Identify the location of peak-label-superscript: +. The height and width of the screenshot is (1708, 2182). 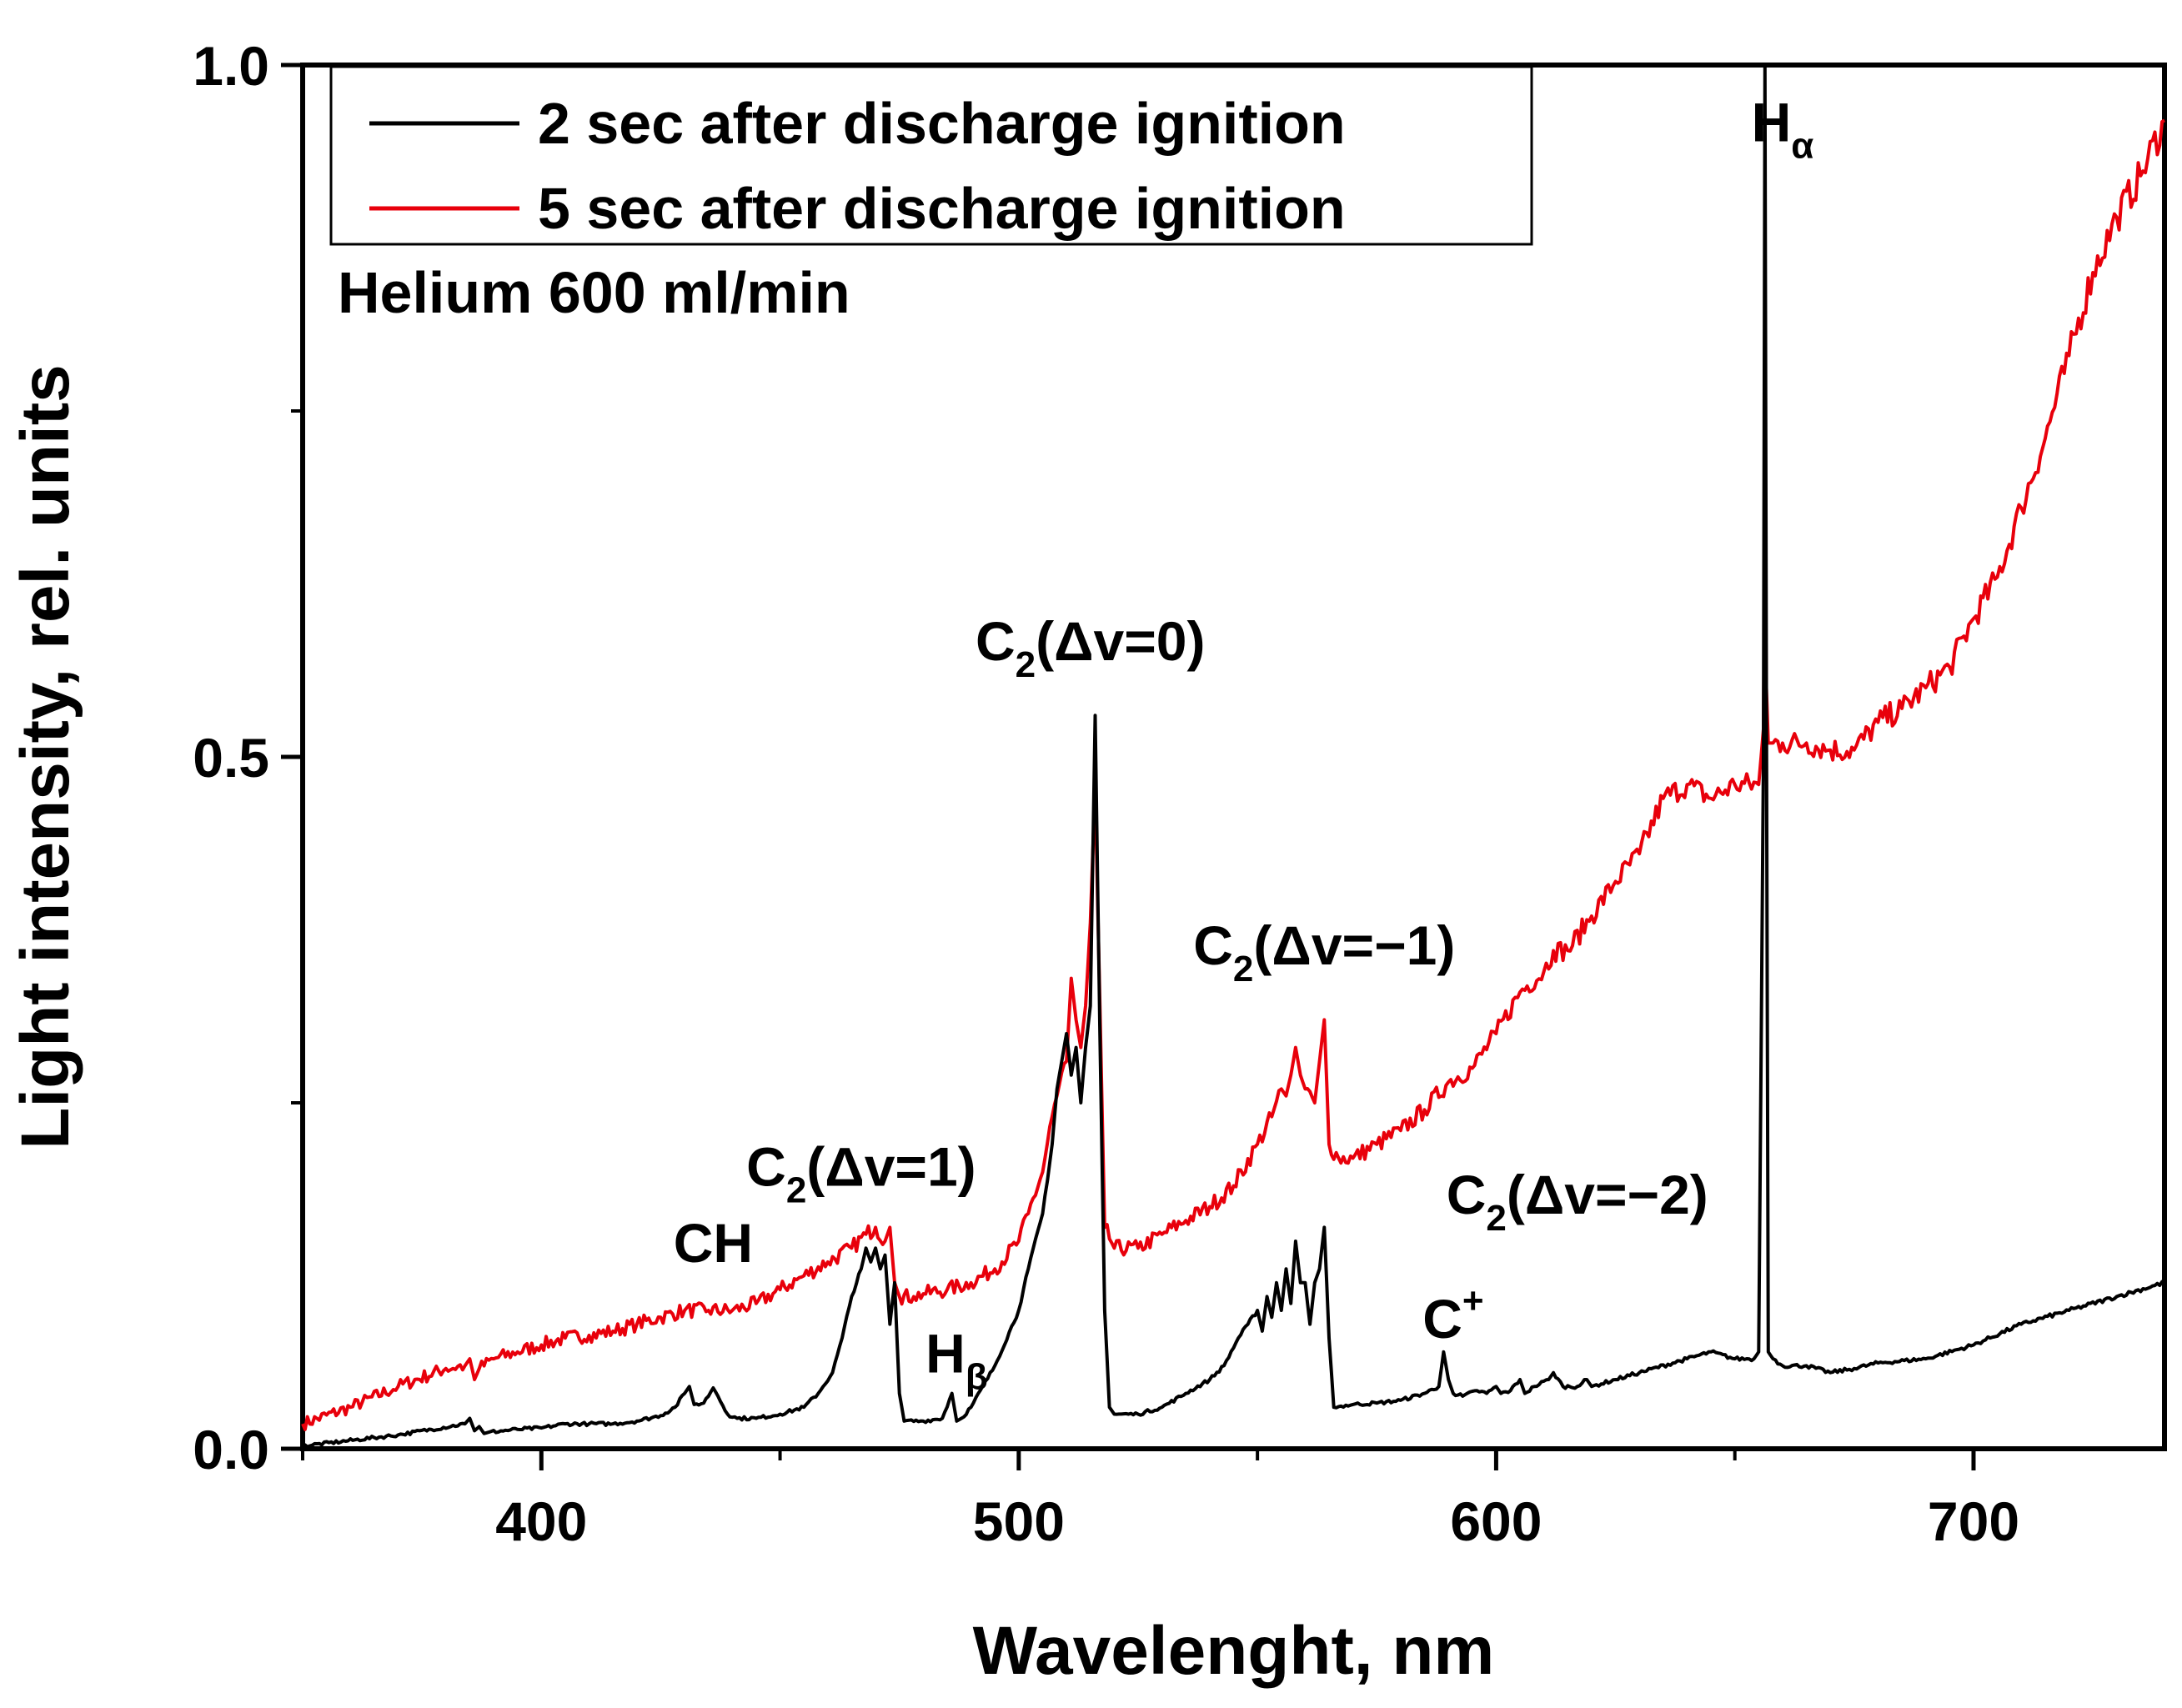
(1473, 1300).